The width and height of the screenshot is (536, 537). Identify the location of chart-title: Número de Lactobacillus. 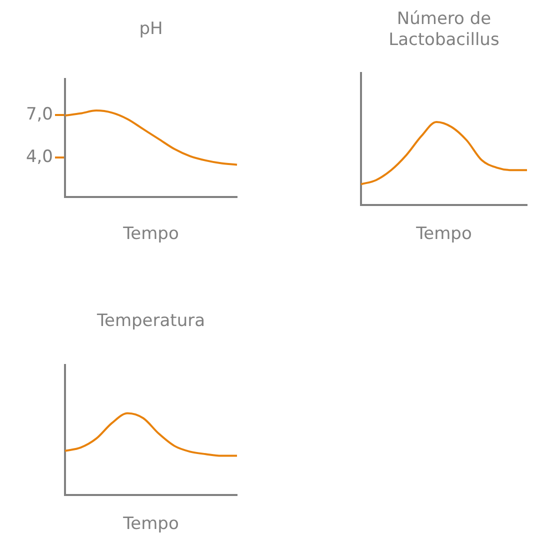
(444, 30).